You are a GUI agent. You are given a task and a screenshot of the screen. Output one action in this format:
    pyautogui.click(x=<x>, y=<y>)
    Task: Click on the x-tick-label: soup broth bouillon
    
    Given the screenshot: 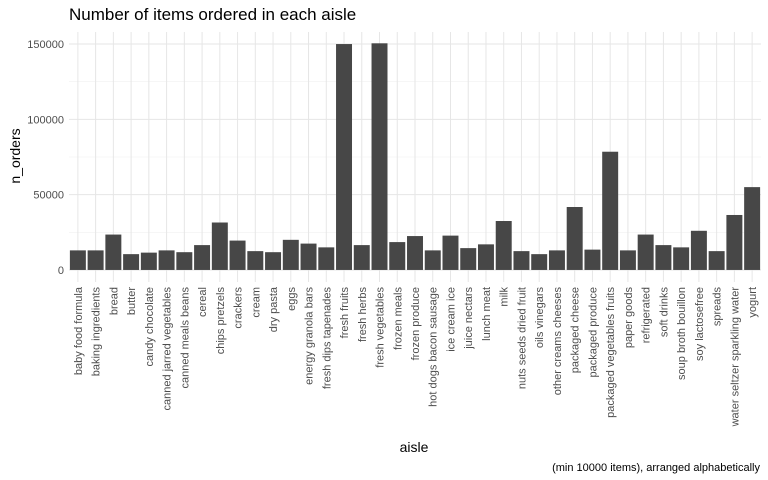 What is the action you would take?
    pyautogui.click(x=682, y=333)
    